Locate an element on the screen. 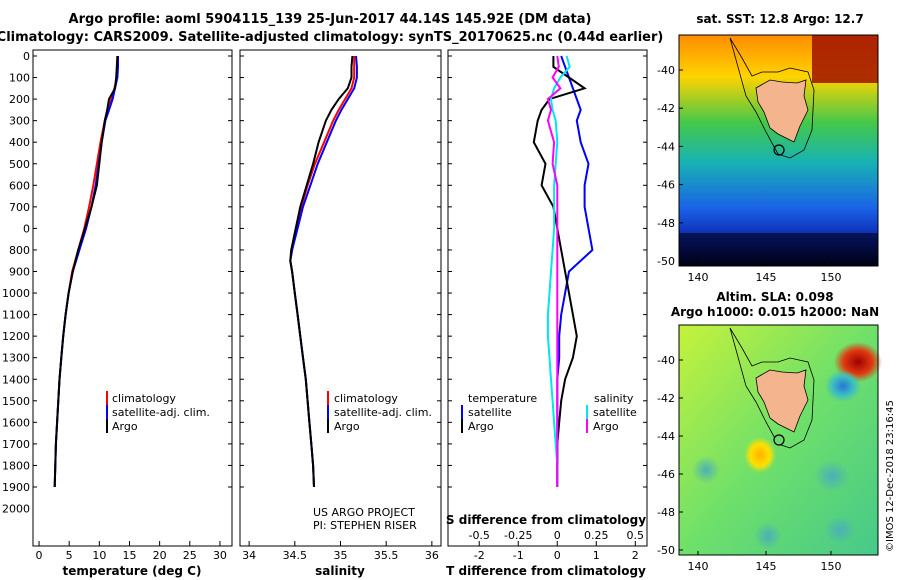  lat-tick-label: -44 is located at coordinates (666, 146).